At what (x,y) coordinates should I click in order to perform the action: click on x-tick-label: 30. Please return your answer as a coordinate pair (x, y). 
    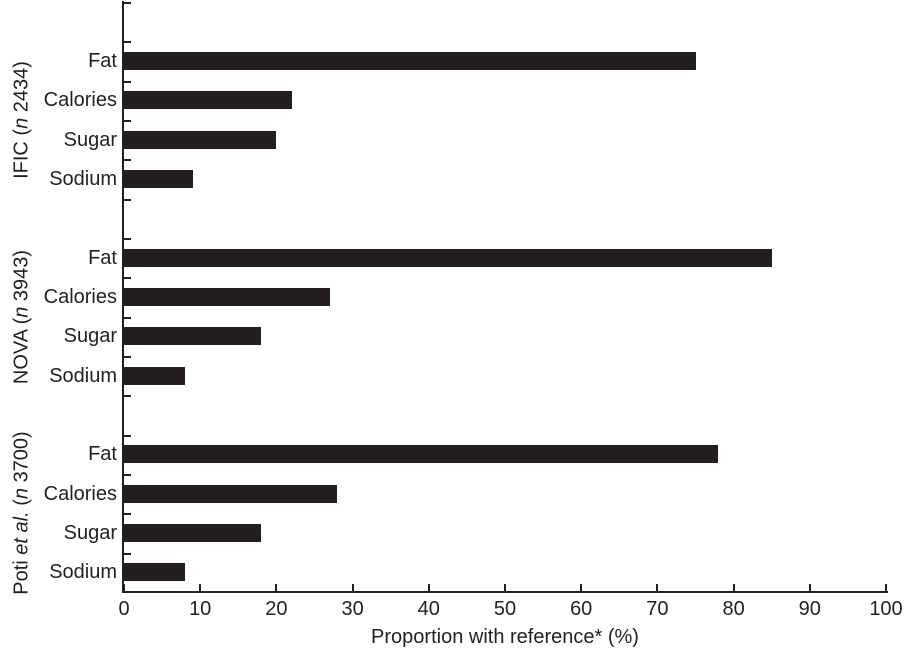
    Looking at the image, I should click on (352, 609).